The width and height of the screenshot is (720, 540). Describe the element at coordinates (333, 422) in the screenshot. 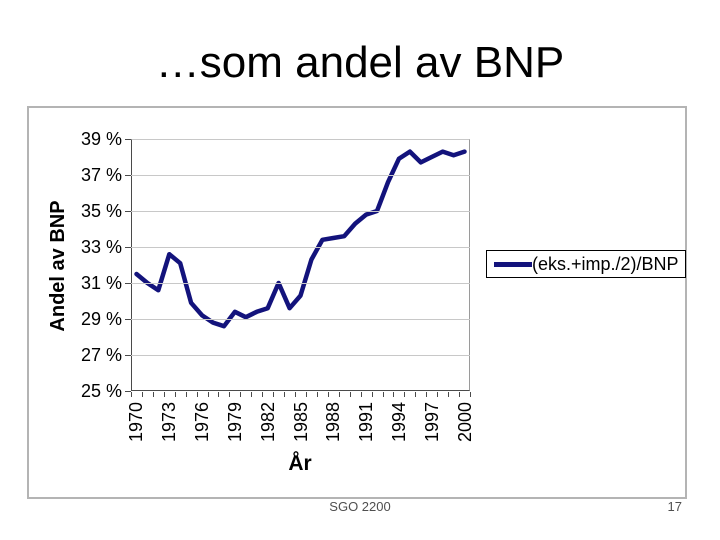

I see `x-tick-label: 1988` at that location.